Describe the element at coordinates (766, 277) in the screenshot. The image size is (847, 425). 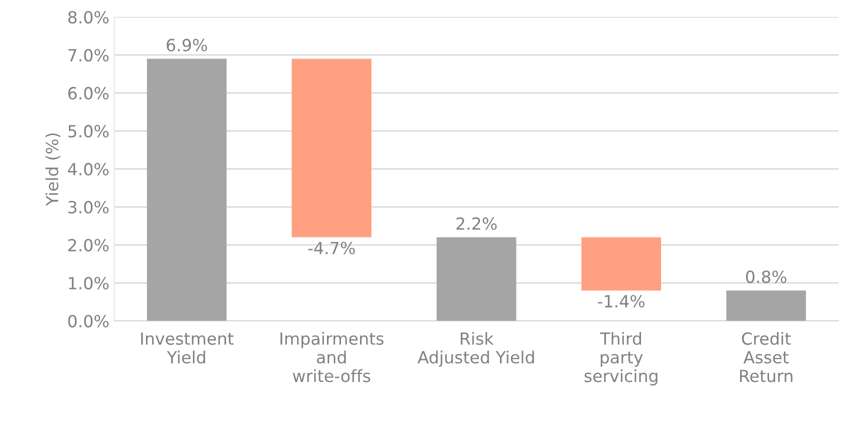
I see `data-label: 0.8%` at that location.